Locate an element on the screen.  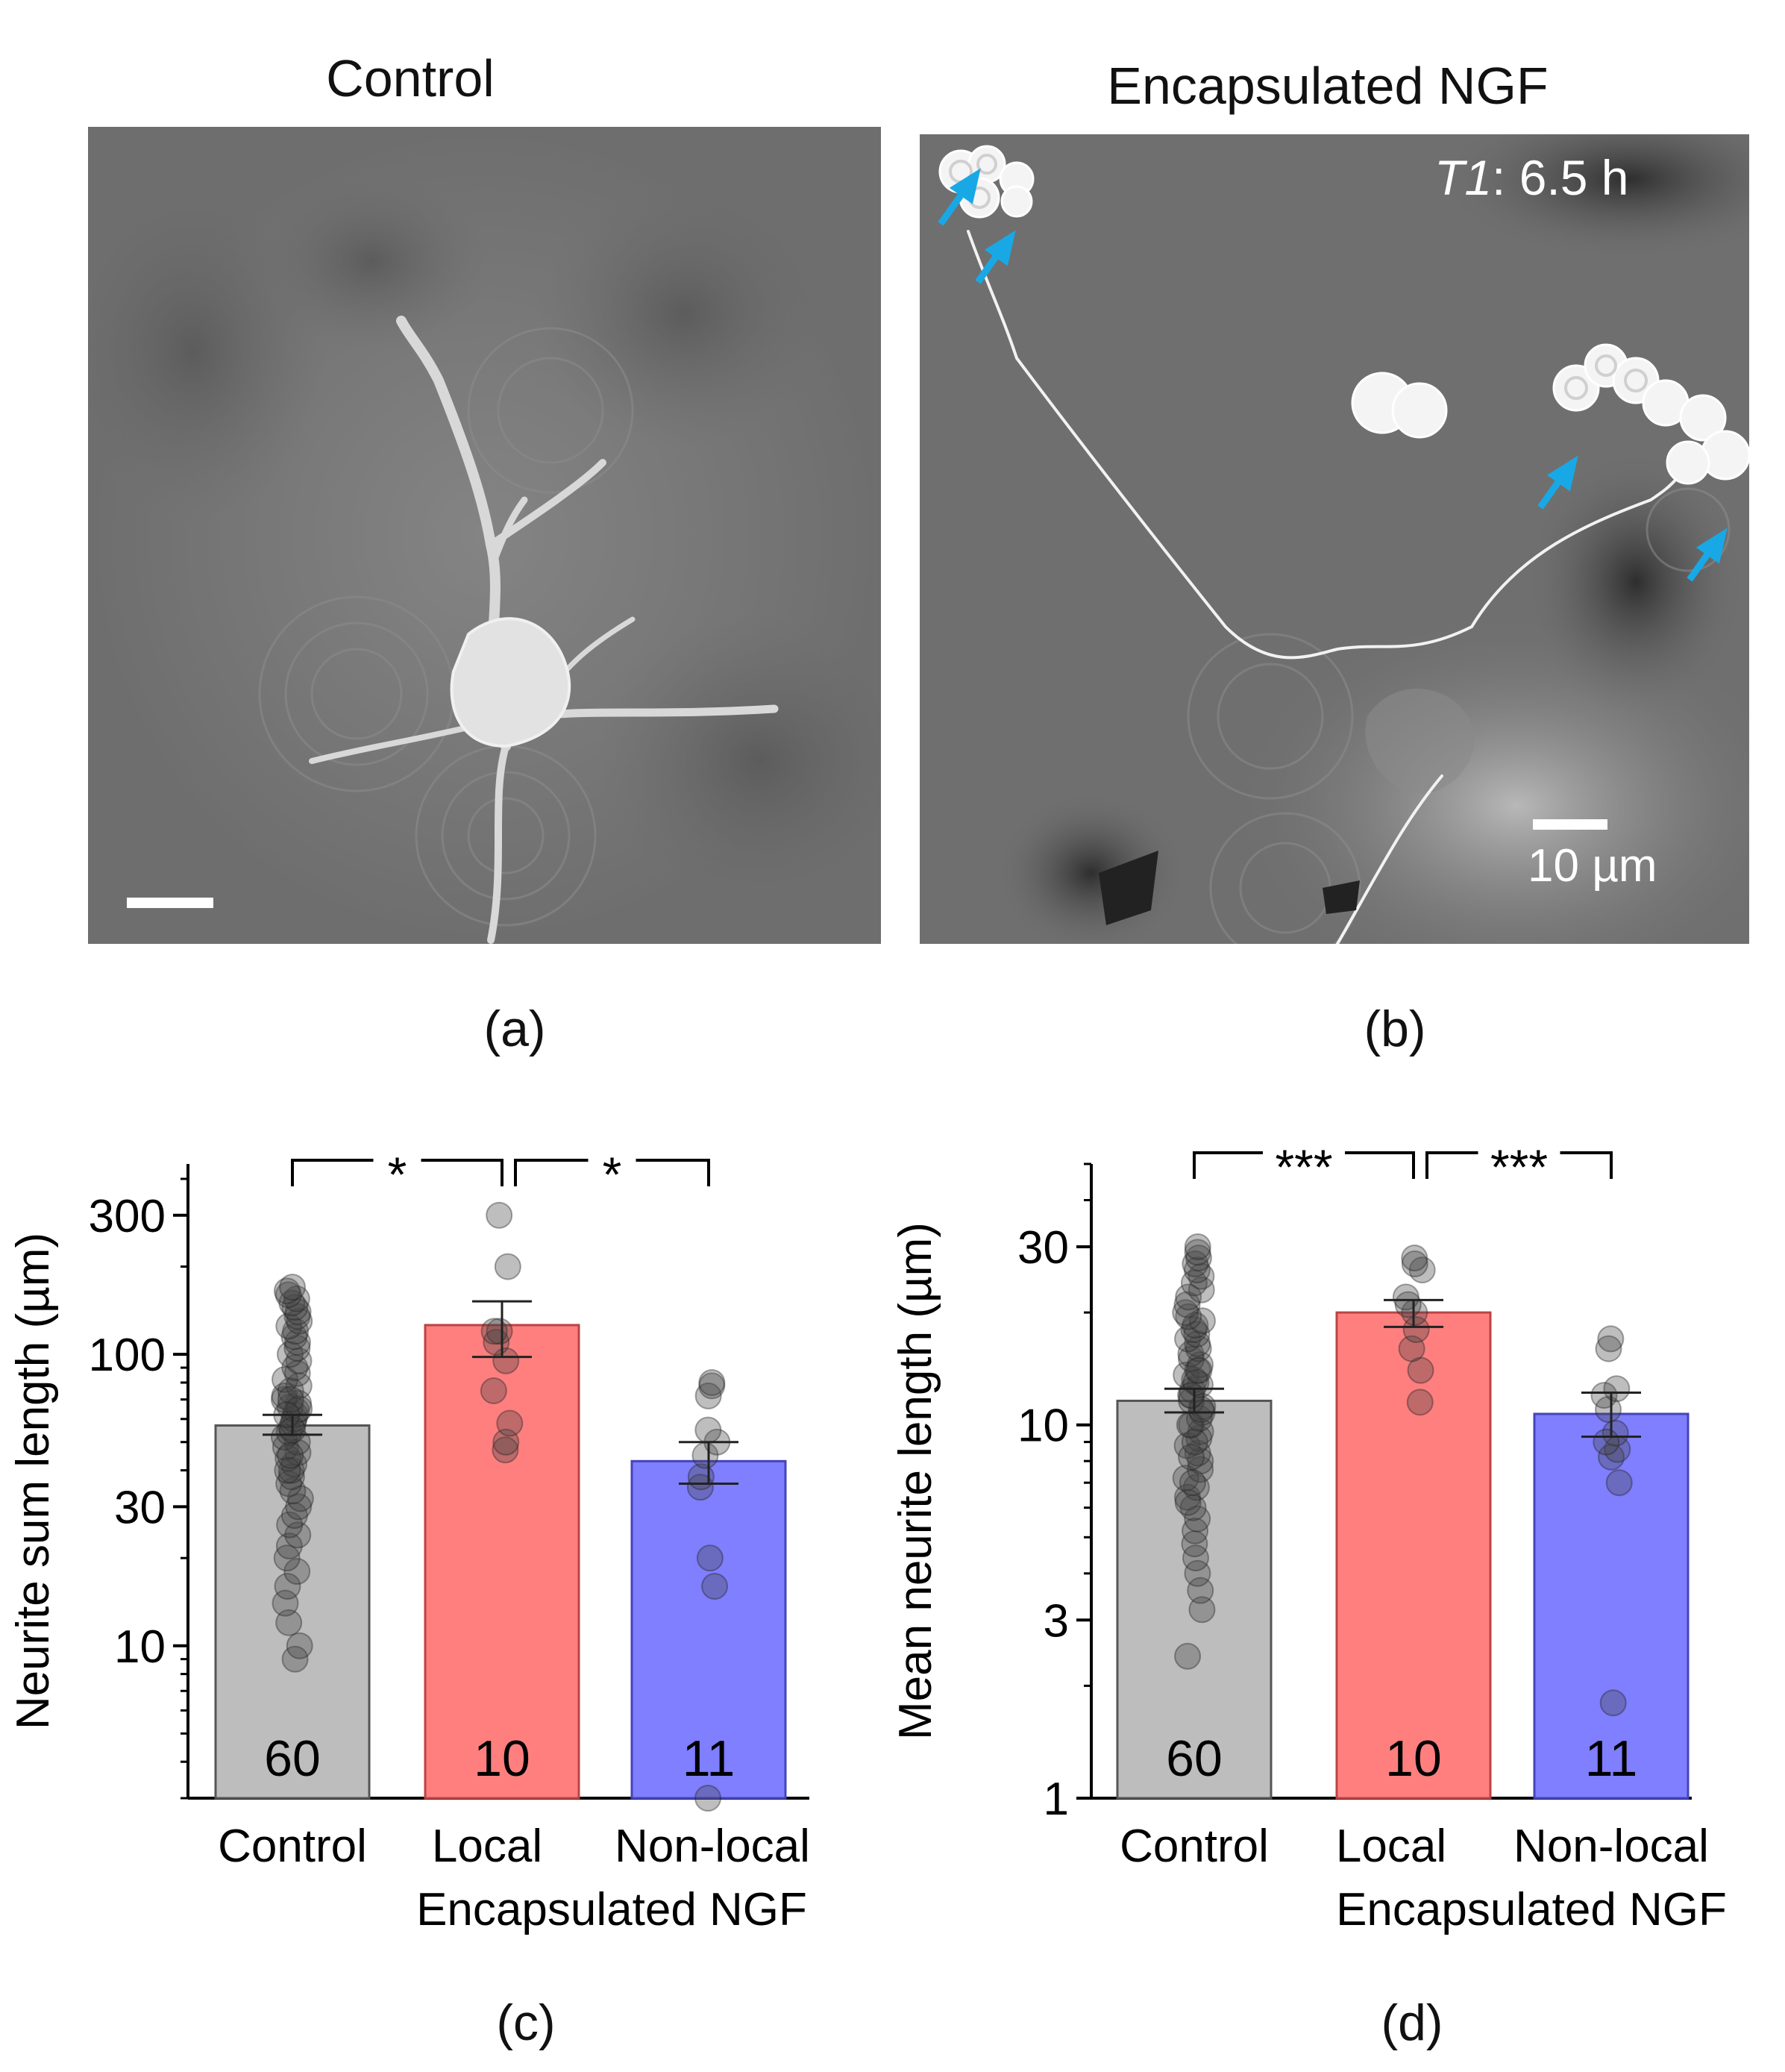
n-label: 11 is located at coordinates (709, 1758).